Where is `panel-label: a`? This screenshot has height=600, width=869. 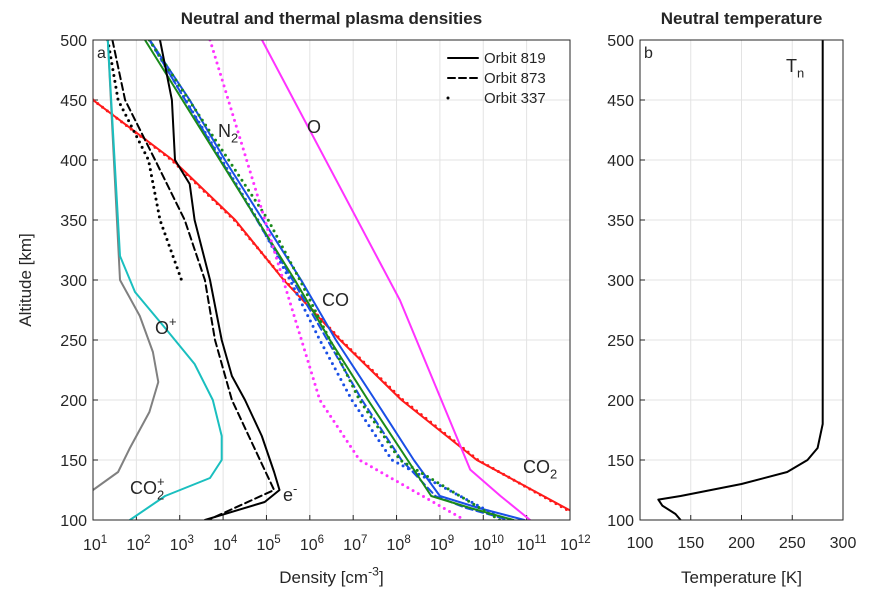
panel-label: a is located at coordinates (101, 53).